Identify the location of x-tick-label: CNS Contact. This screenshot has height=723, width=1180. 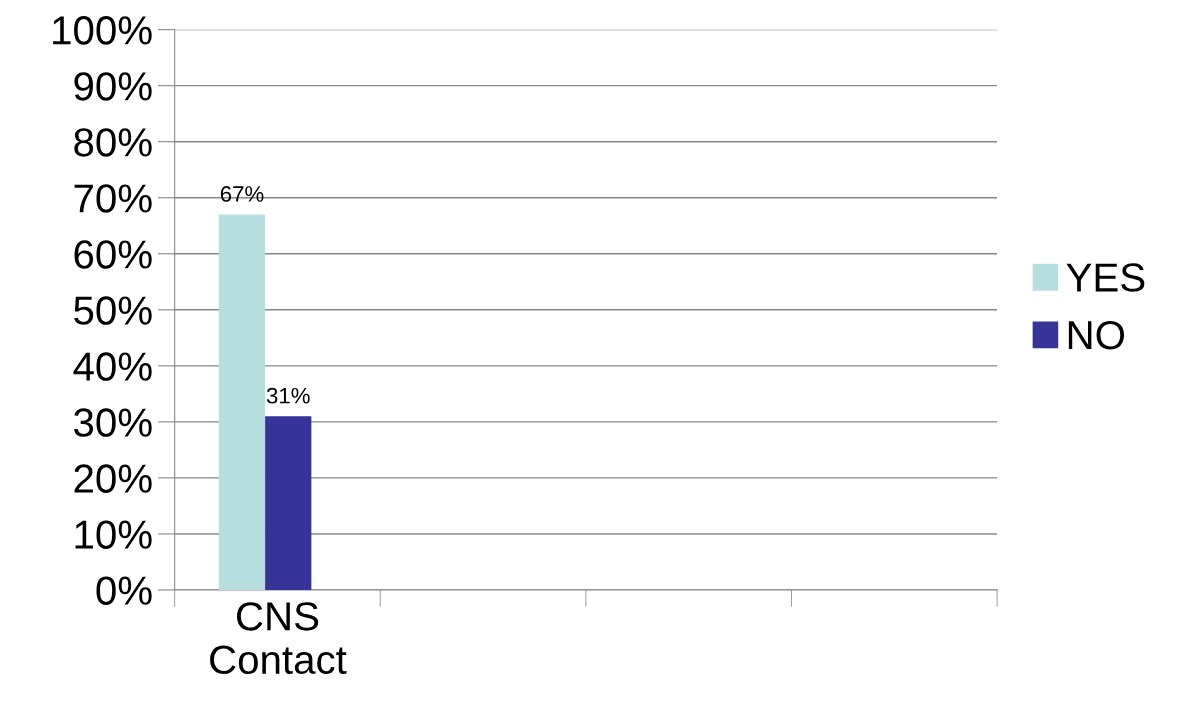
(278, 638).